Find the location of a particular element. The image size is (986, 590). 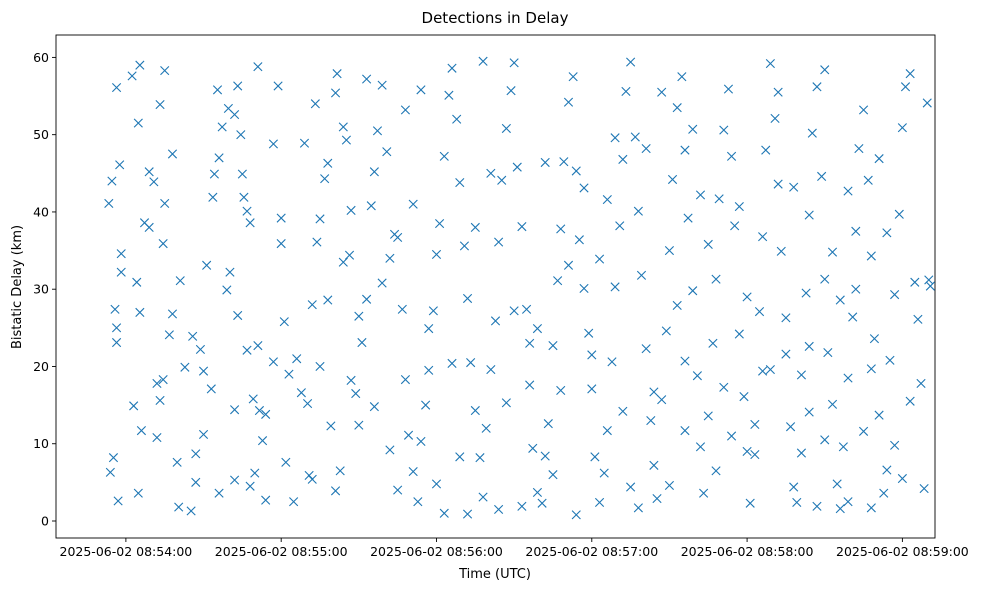

y-tick-label: 0 is located at coordinates (45, 521).